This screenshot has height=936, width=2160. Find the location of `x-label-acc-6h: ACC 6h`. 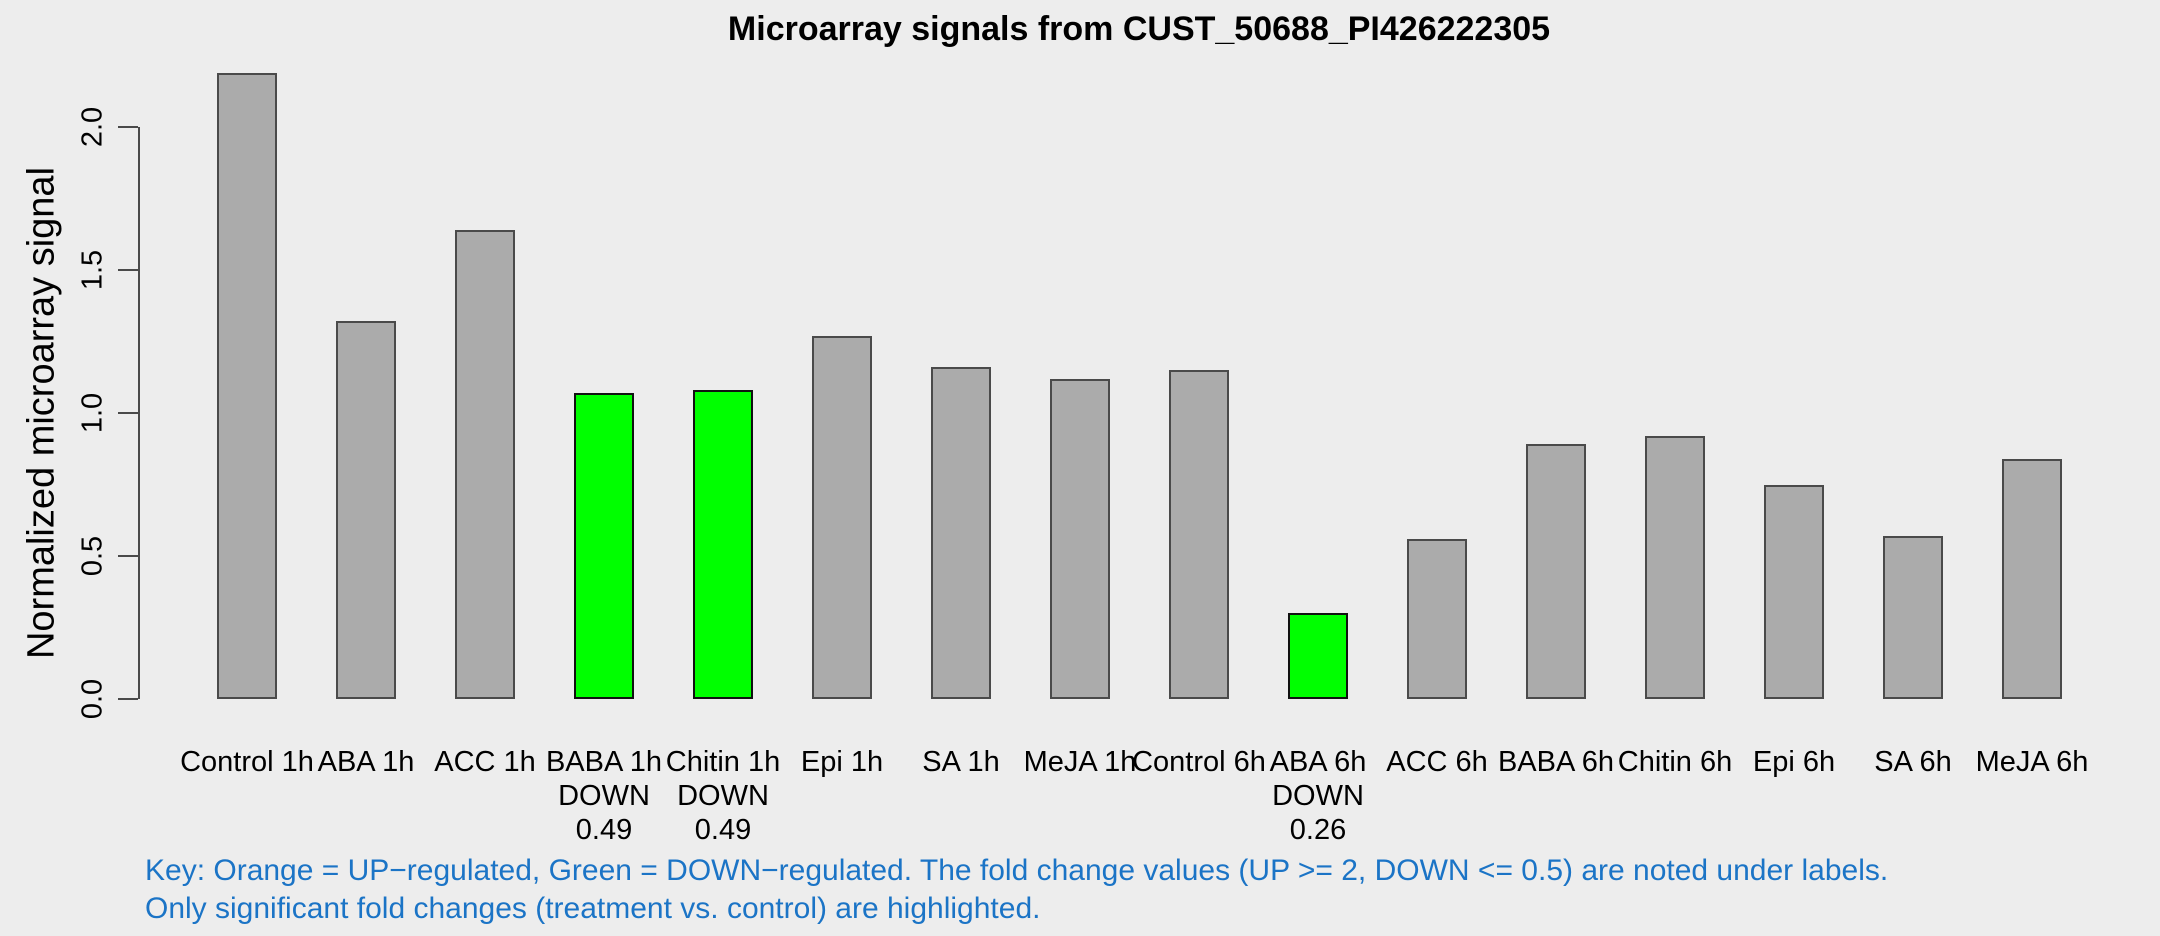

x-label-acc-6h: ACC 6h is located at coordinates (1437, 762).